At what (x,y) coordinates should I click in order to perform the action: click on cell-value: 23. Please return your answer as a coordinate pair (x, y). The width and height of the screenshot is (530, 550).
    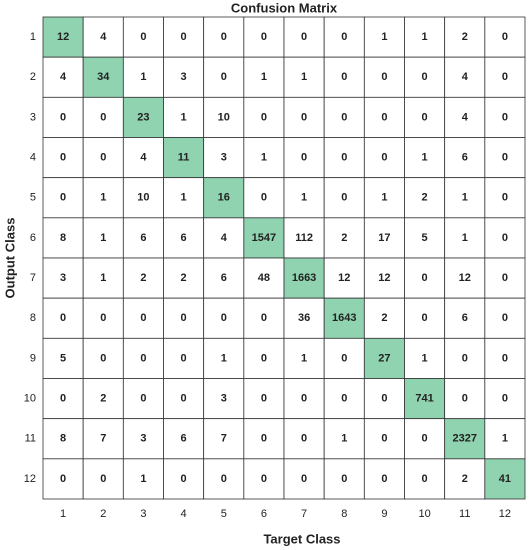
    Looking at the image, I should click on (143, 117).